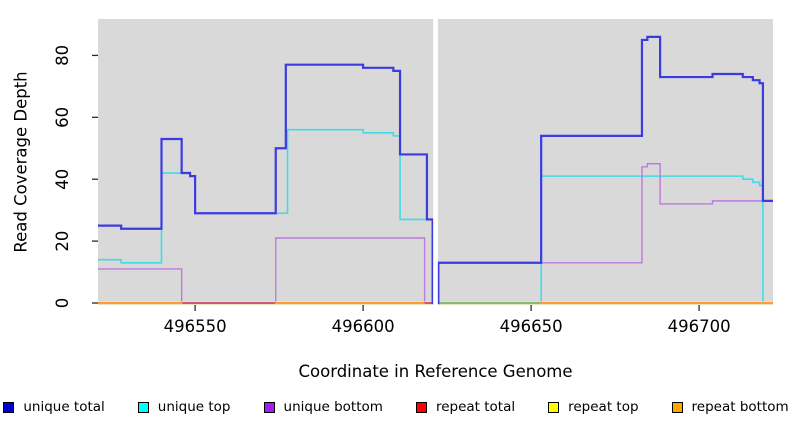 The image size is (792, 432). What do you see at coordinates (677, 407) in the screenshot?
I see `legend-swatch-repeat-bottom` at bounding box center [677, 407].